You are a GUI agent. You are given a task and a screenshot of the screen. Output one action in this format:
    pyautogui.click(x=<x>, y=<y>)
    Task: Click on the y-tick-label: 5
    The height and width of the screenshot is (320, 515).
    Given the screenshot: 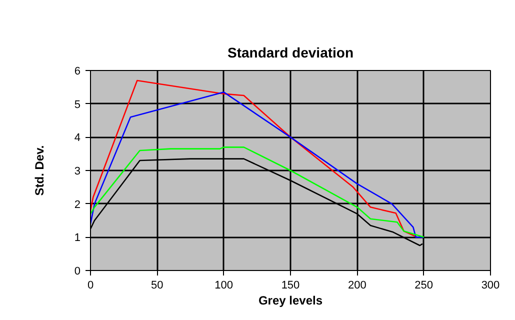 What is the action you would take?
    pyautogui.click(x=77, y=104)
    